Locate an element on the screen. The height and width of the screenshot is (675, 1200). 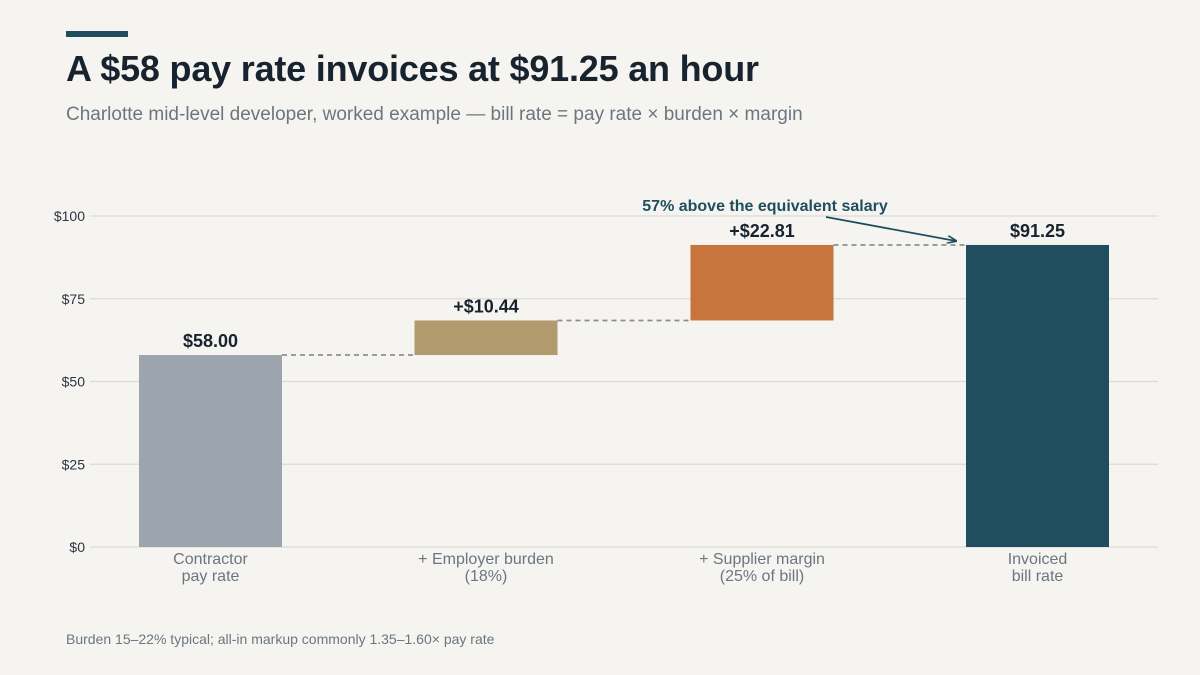
annotation: 57% above the equivalent salary is located at coordinates (799, 219).